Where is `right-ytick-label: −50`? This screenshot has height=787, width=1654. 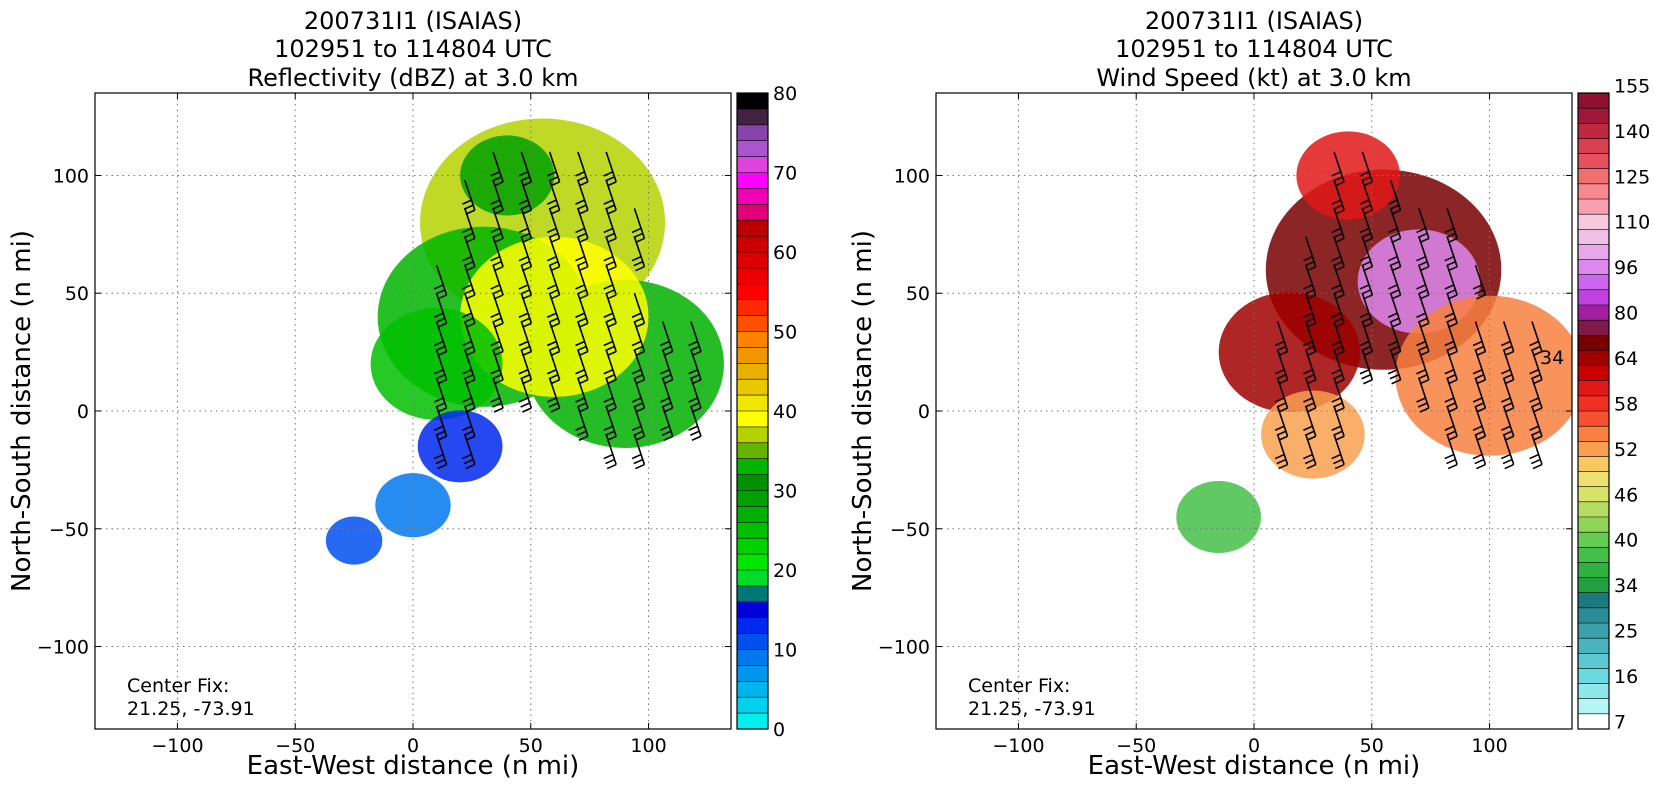
right-ytick-label: −50 is located at coordinates (910, 530).